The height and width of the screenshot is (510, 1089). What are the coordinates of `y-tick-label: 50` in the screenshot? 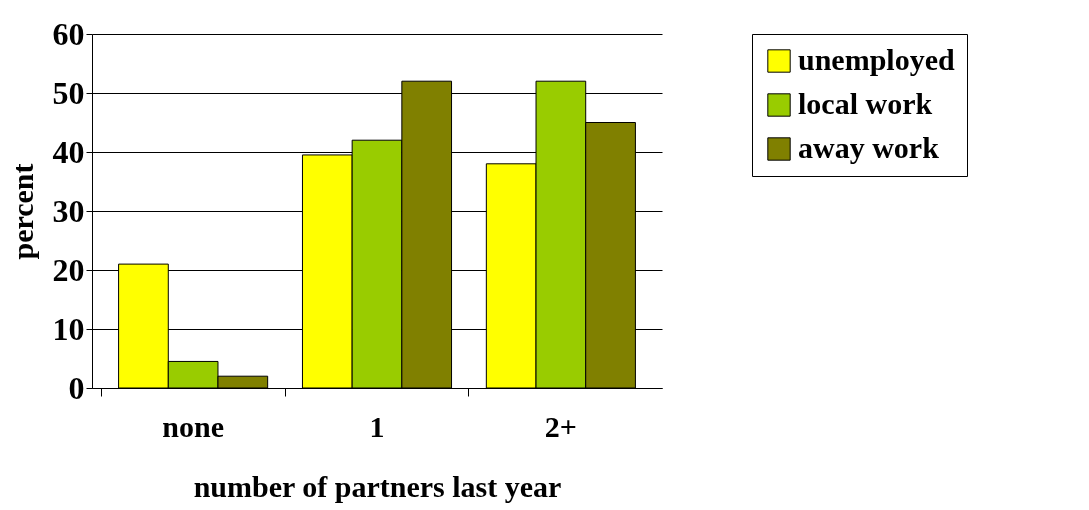 It's located at (68, 92).